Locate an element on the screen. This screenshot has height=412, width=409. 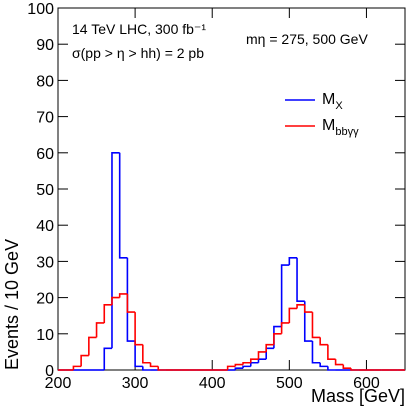
y-tick-label: 80 is located at coordinates (45, 81).